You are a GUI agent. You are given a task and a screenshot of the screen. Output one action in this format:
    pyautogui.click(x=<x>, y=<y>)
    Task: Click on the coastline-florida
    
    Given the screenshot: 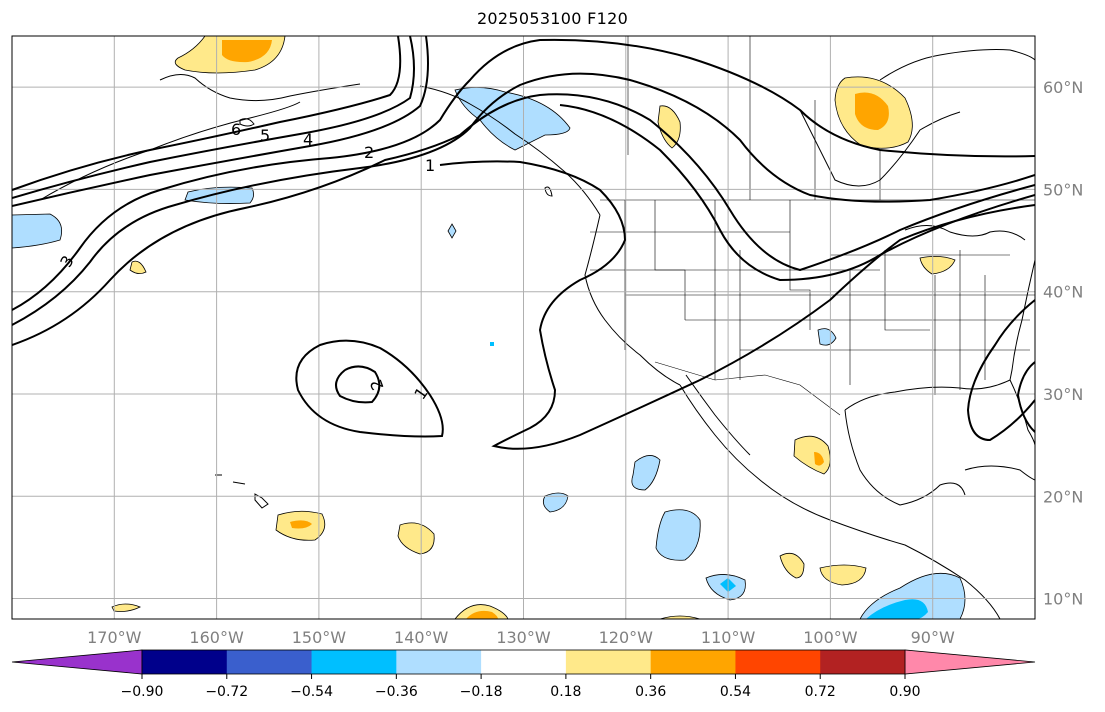 What is the action you would take?
    pyautogui.click(x=1022, y=412)
    